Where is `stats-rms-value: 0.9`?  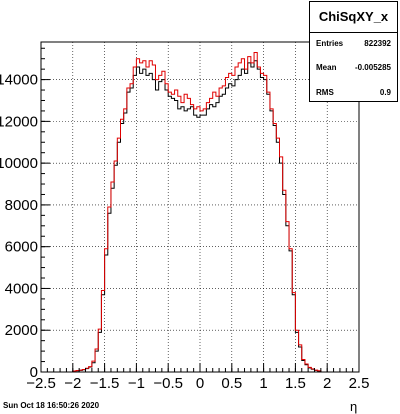 stats-rms-value: 0.9 is located at coordinates (385, 92).